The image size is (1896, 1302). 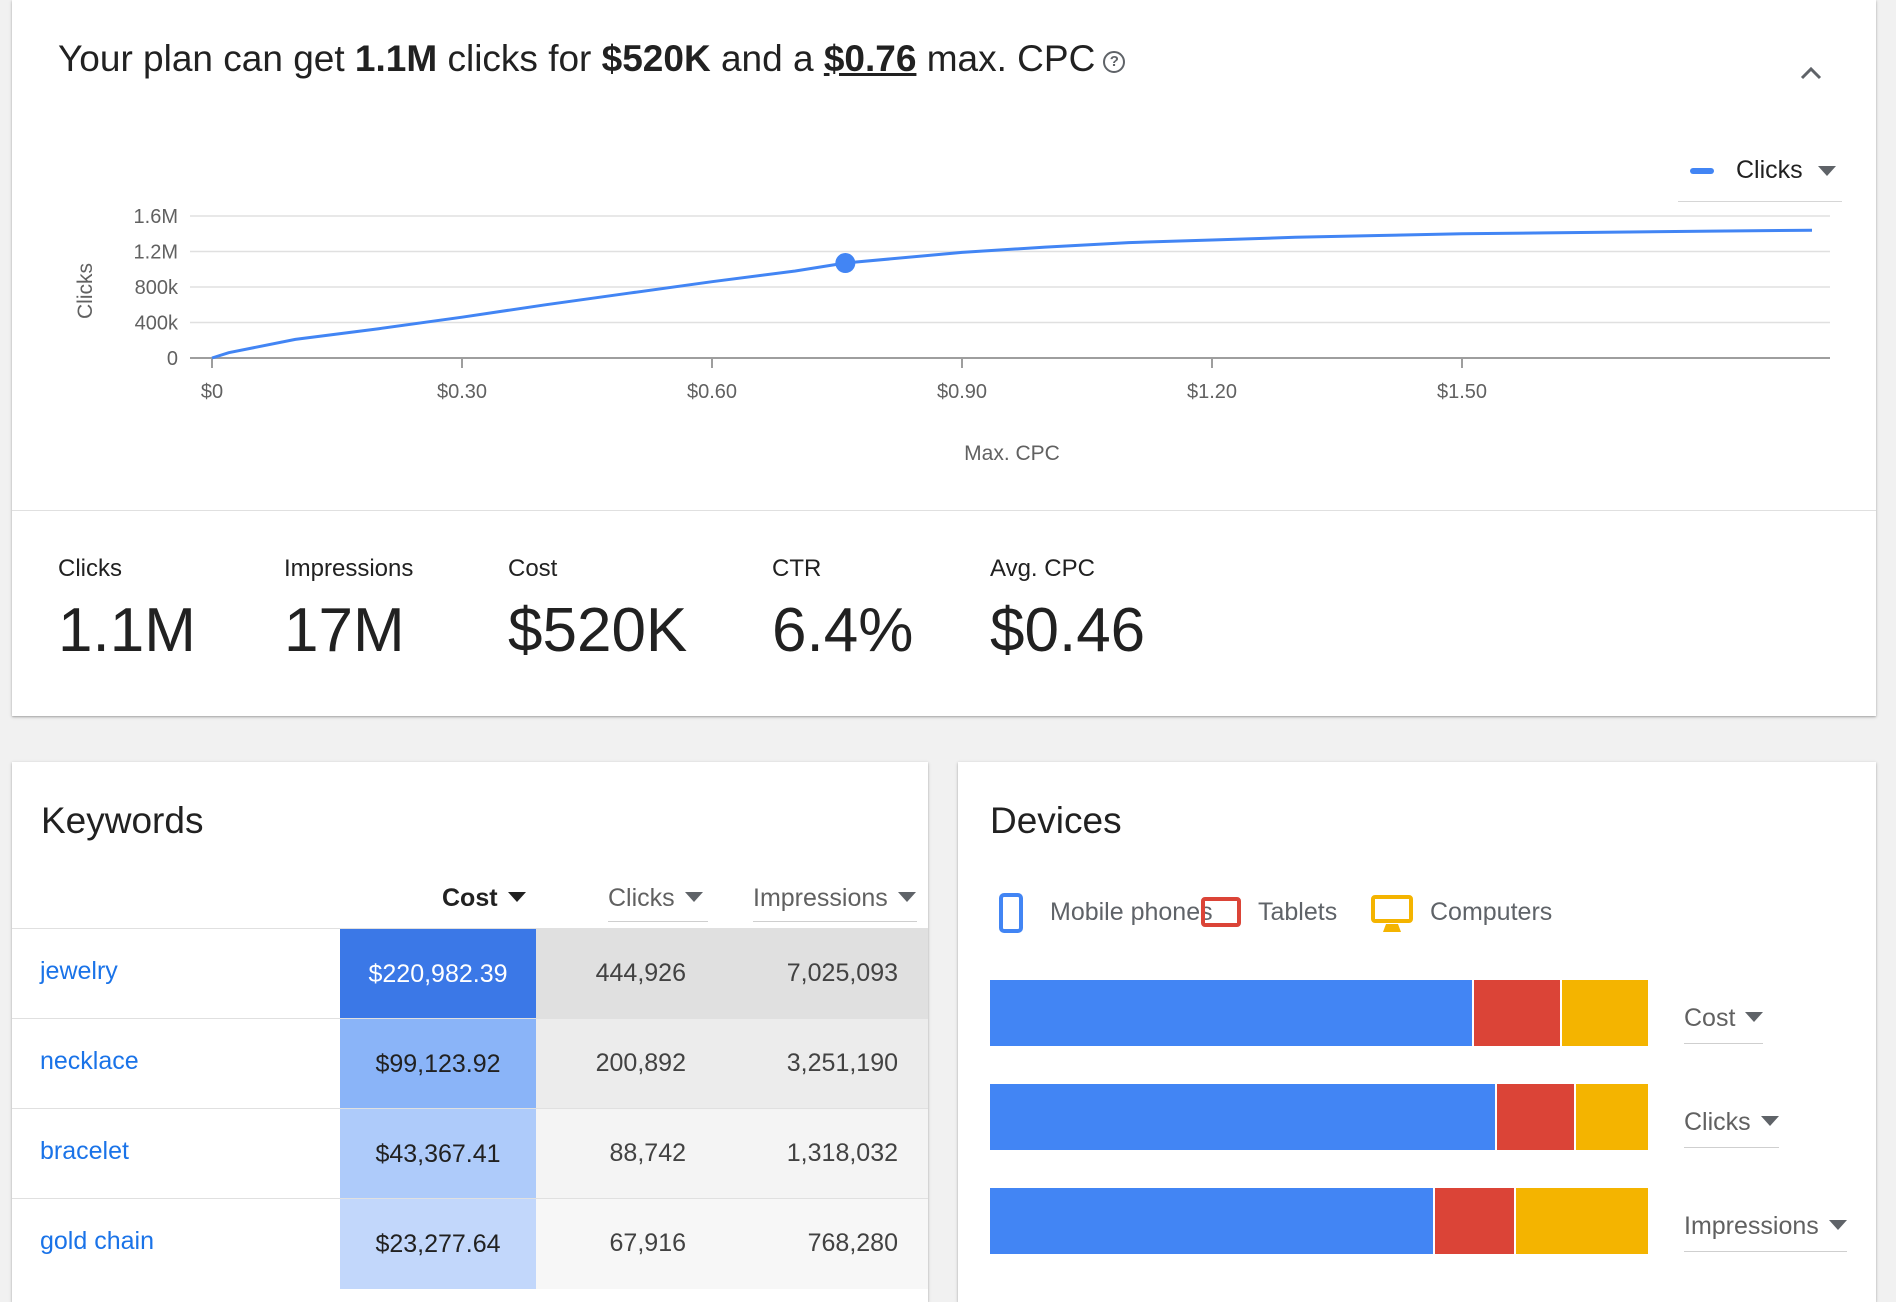 I want to click on x-tick-label: $0.90, so click(x=962, y=392).